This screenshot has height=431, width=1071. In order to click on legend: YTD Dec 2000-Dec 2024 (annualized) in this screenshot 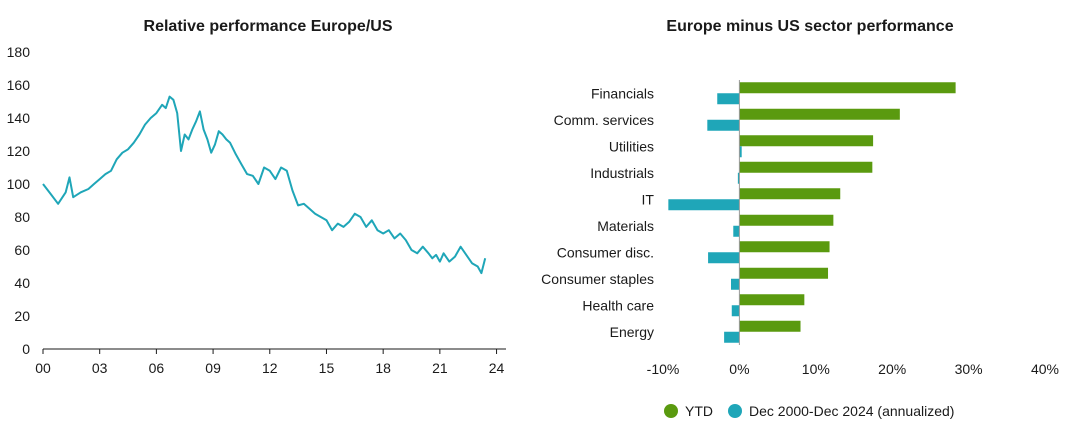, I will do `click(809, 411)`.